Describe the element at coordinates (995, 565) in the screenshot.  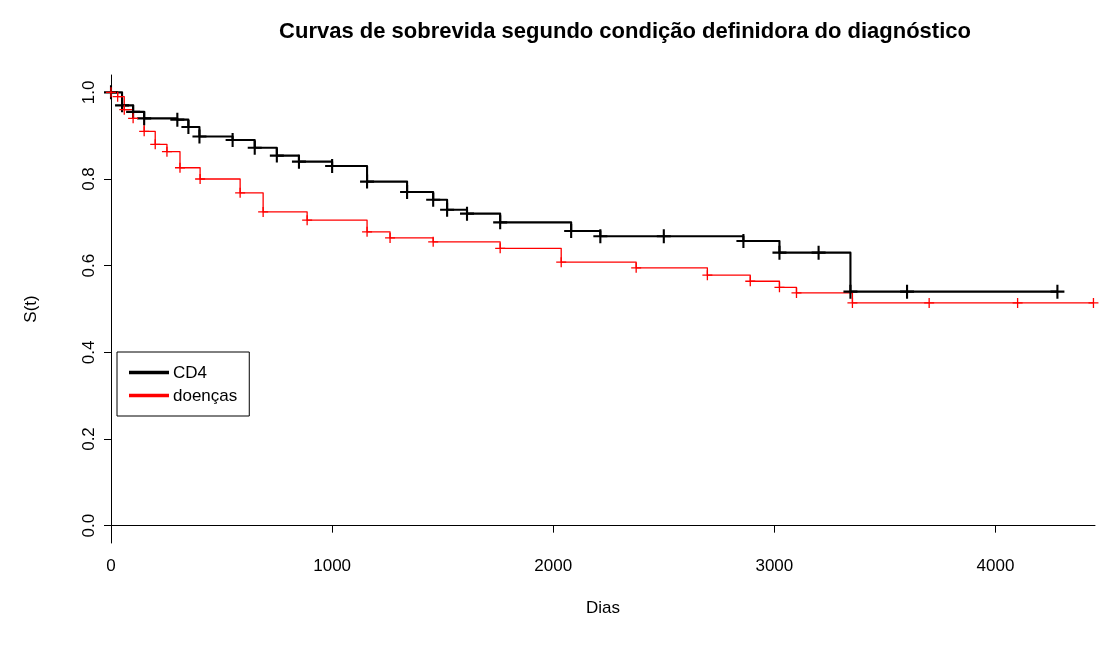
I see `x-tick-label: 4000` at that location.